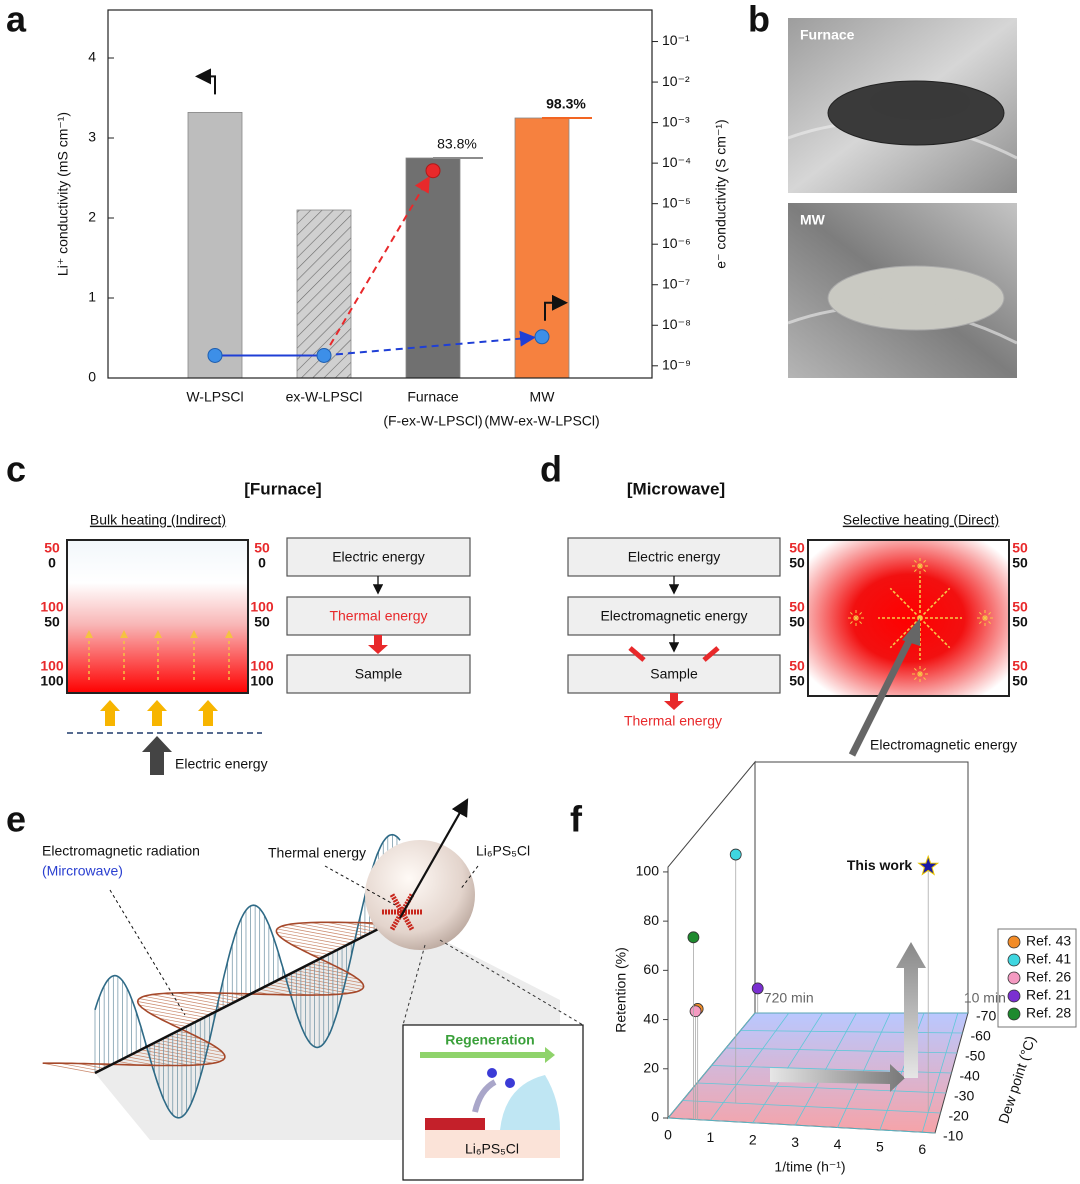 This screenshot has height=1184, width=1080. I want to click on flow-label: Thermal energy, so click(378, 616).